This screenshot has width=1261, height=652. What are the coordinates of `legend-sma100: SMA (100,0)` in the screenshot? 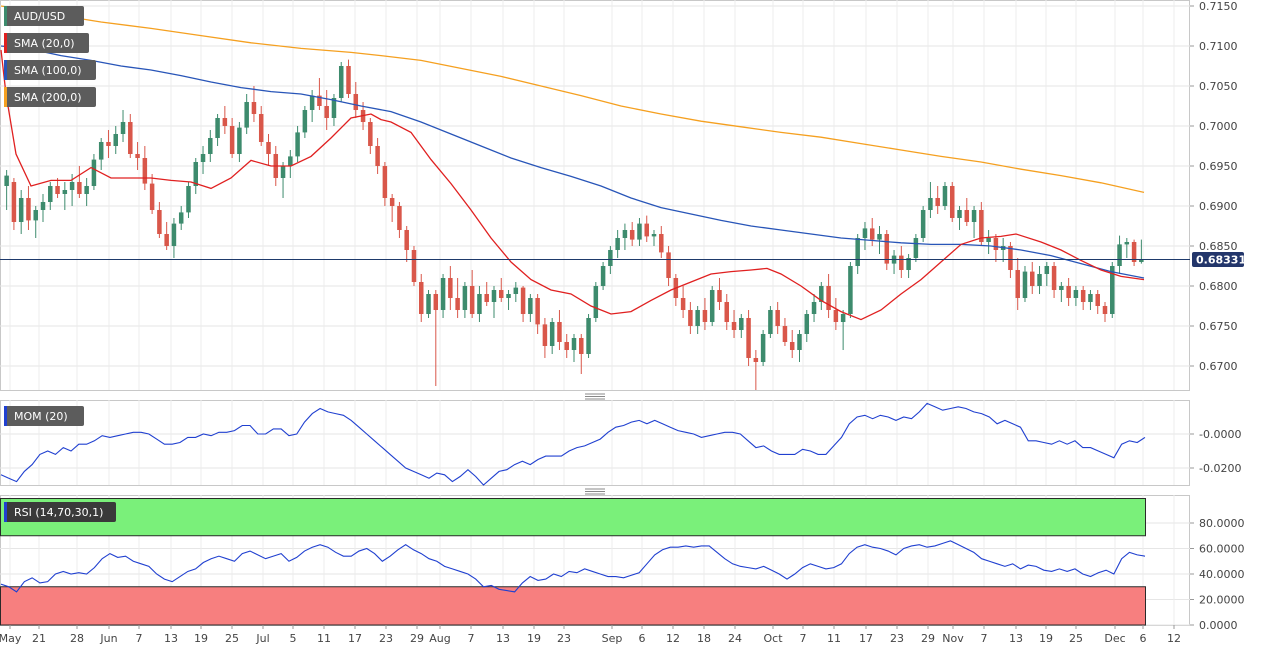 It's located at (50, 70).